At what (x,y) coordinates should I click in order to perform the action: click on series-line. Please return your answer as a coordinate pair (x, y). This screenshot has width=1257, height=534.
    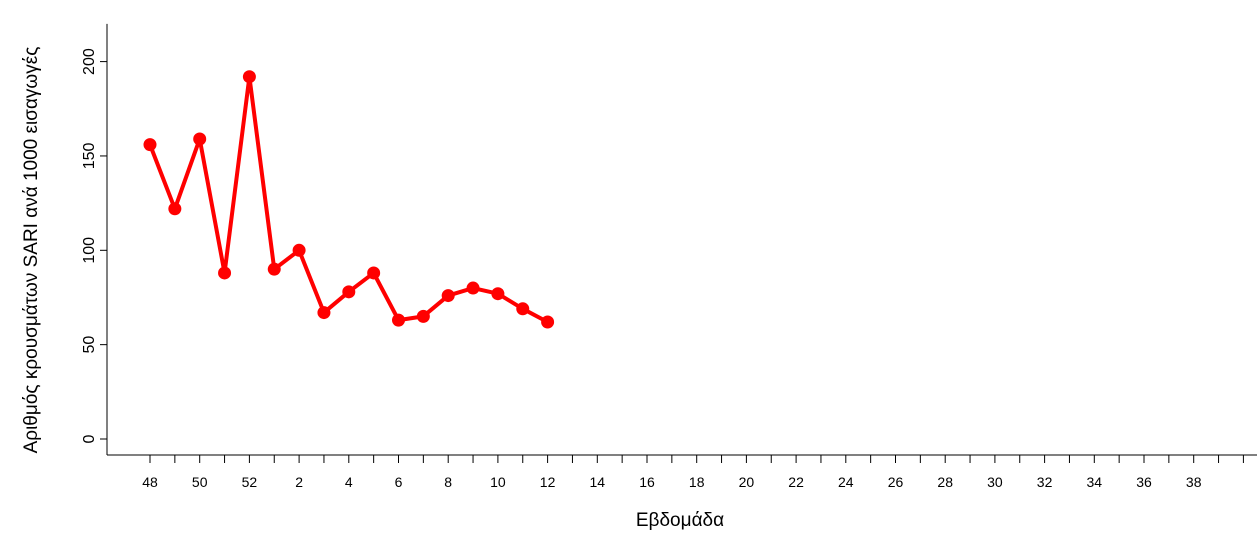
    Looking at the image, I should click on (348, 199).